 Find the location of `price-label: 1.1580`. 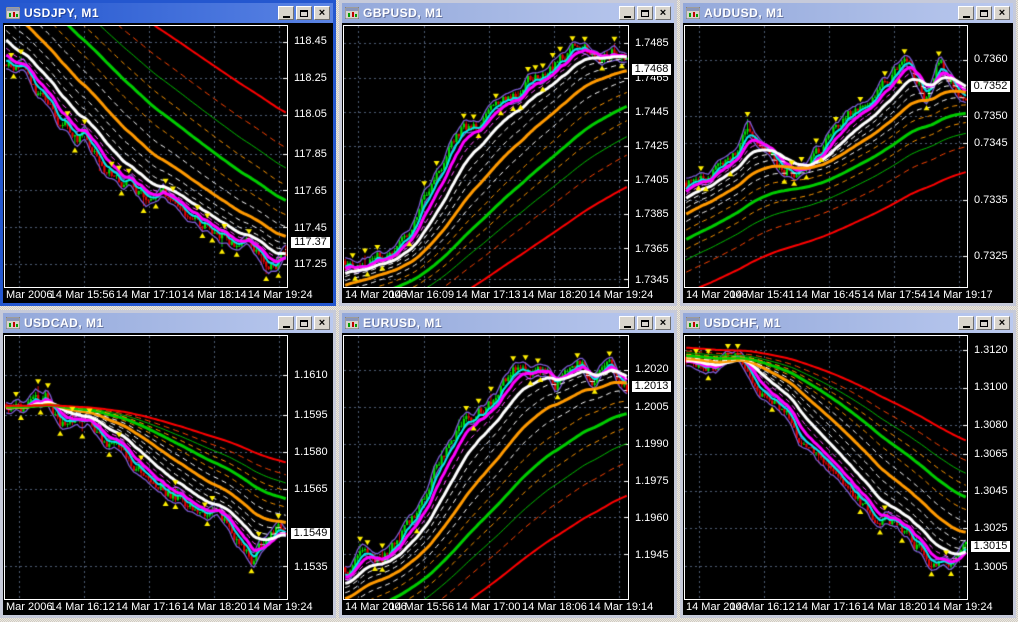

price-label: 1.1580 is located at coordinates (311, 451).